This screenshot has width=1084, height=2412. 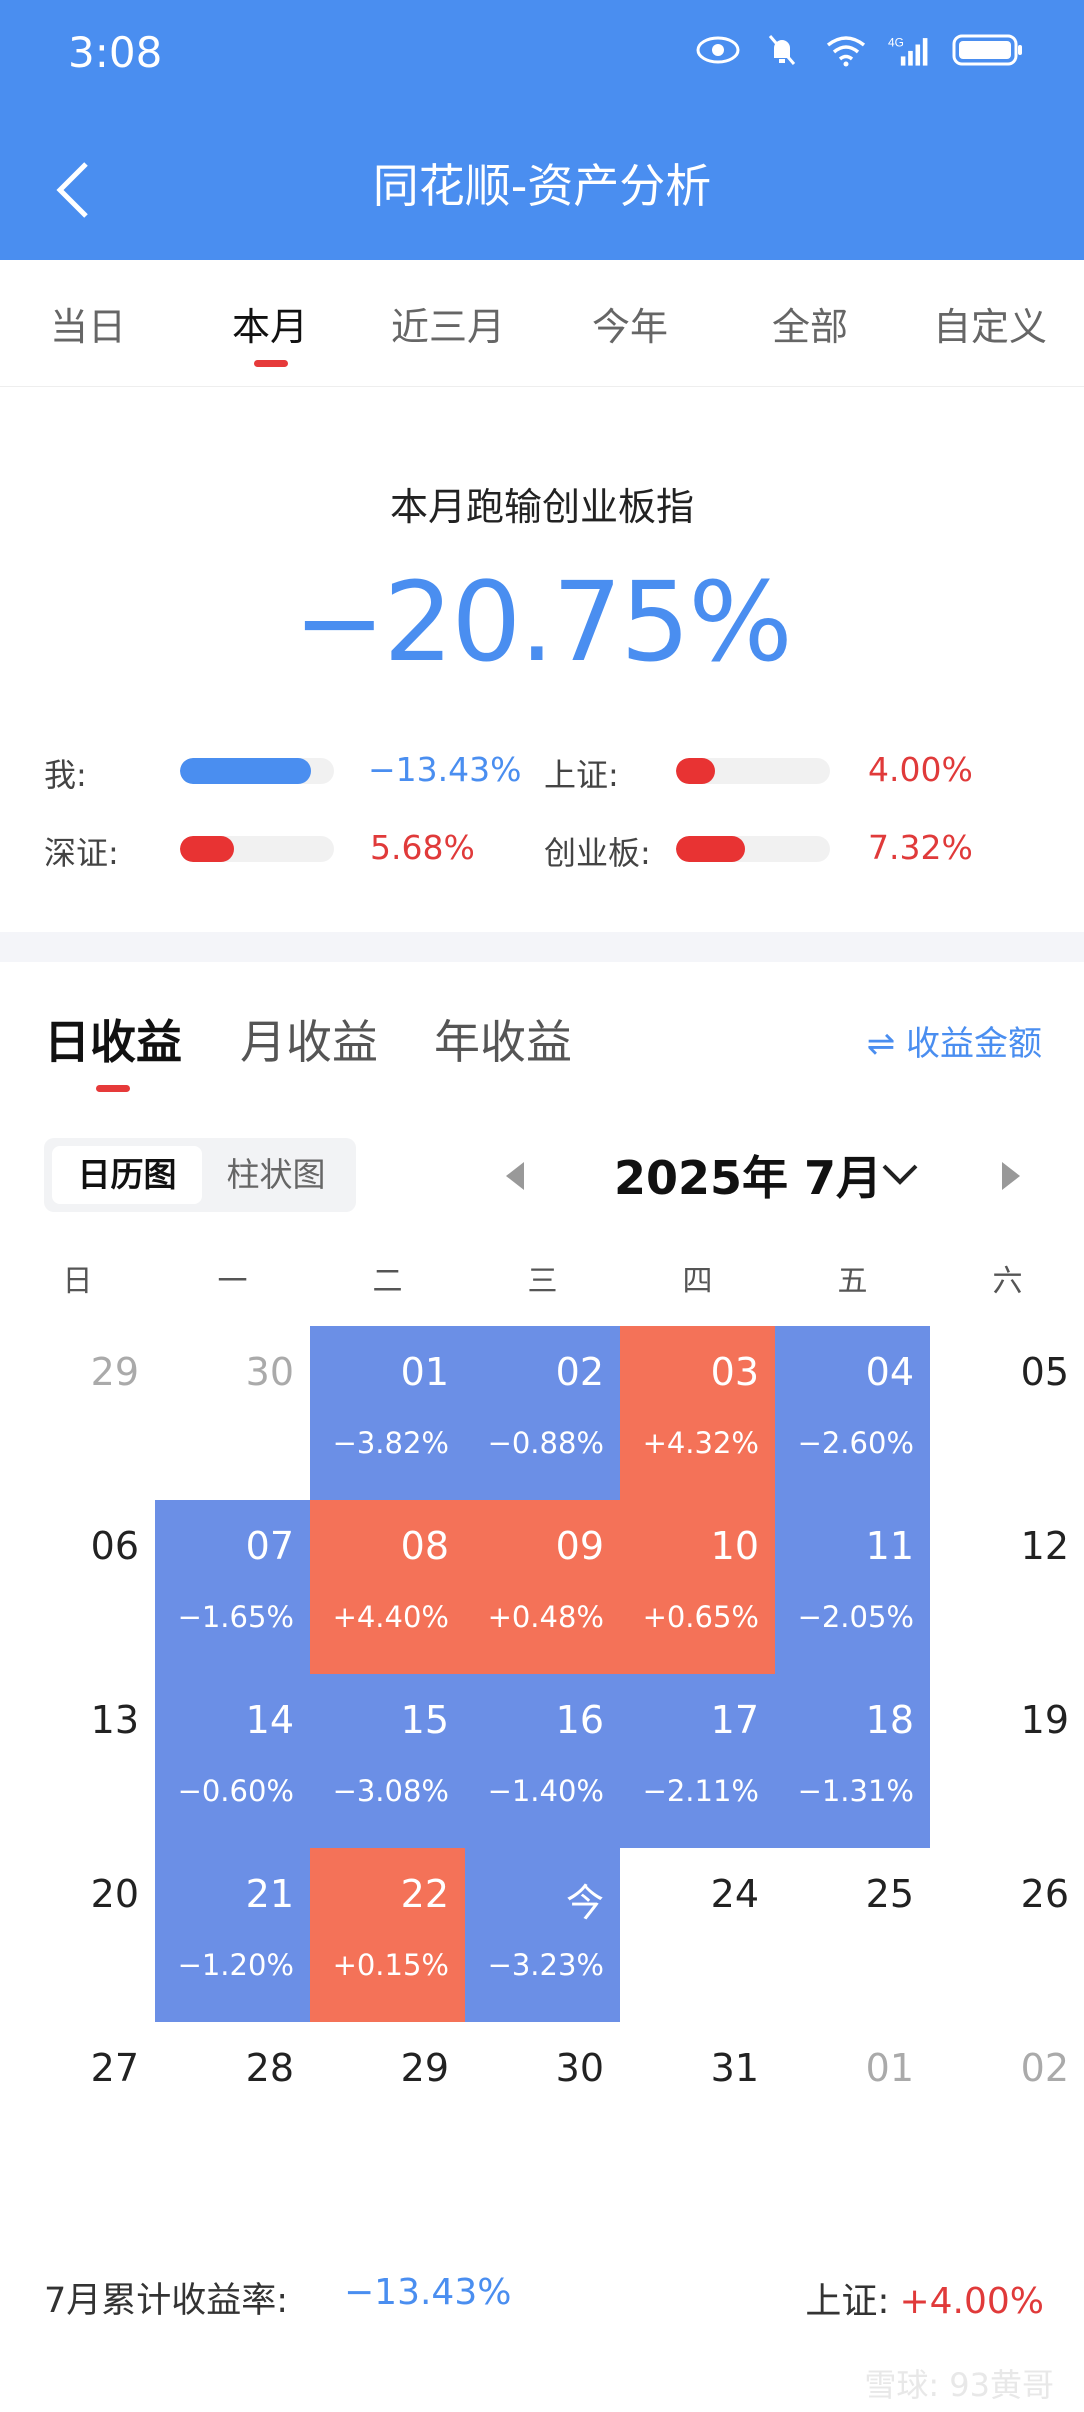 I want to click on day-return: −2.60%, so click(x=855, y=1443).